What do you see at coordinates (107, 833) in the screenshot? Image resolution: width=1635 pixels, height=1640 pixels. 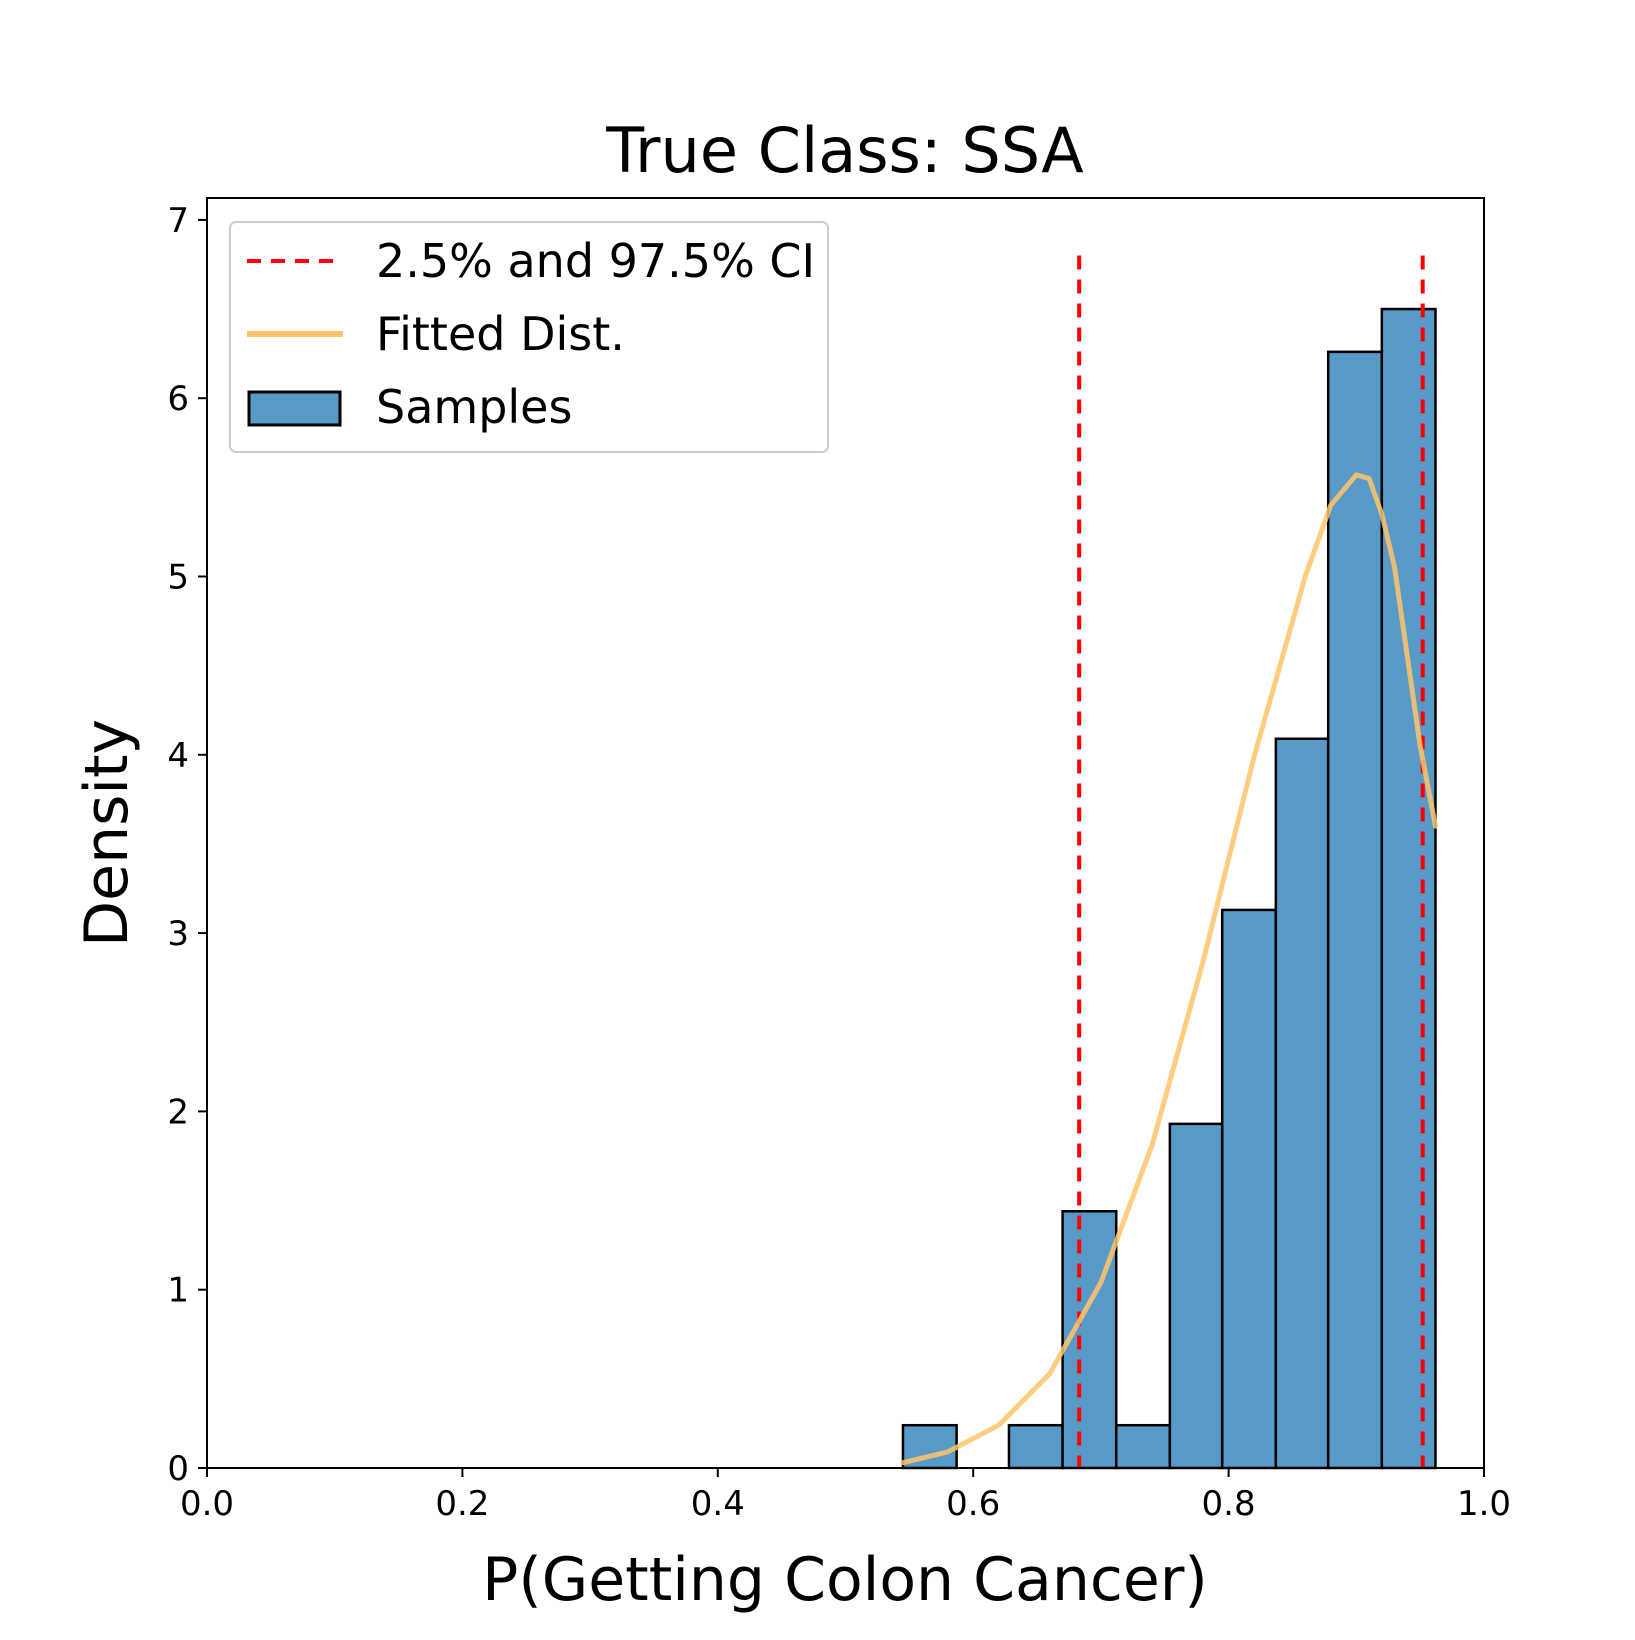 I see `y-axis-label: Density` at bounding box center [107, 833].